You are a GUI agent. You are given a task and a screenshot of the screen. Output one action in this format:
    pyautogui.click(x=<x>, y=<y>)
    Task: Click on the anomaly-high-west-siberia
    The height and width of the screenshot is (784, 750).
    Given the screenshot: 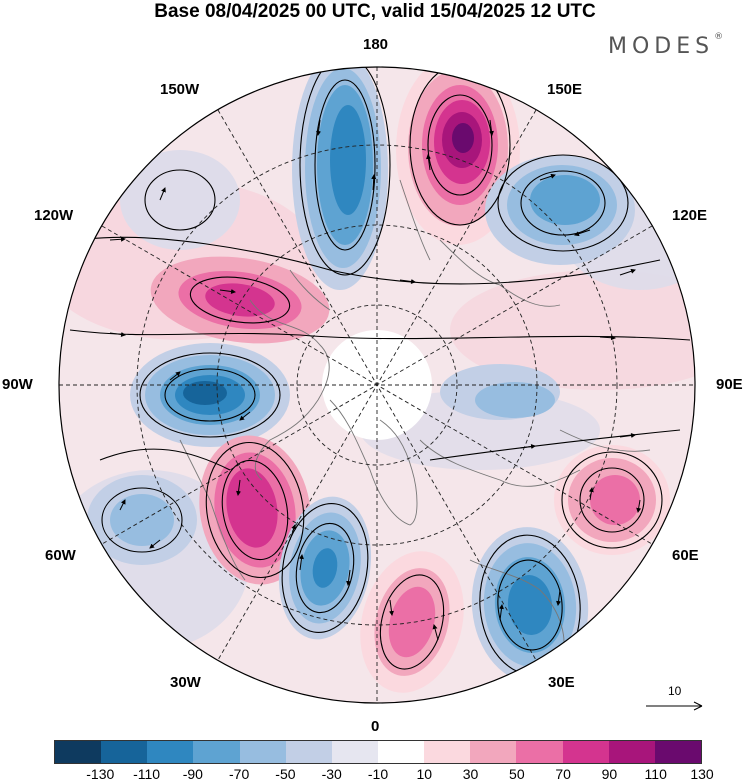 What is the action you would take?
    pyautogui.click(x=612, y=500)
    